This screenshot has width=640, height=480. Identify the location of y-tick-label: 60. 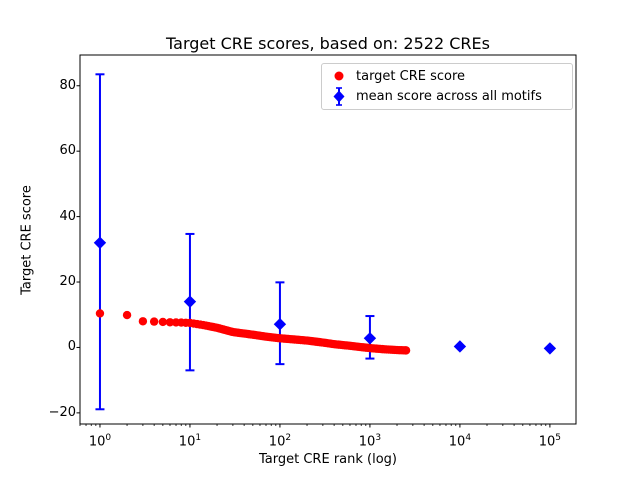
(67, 151).